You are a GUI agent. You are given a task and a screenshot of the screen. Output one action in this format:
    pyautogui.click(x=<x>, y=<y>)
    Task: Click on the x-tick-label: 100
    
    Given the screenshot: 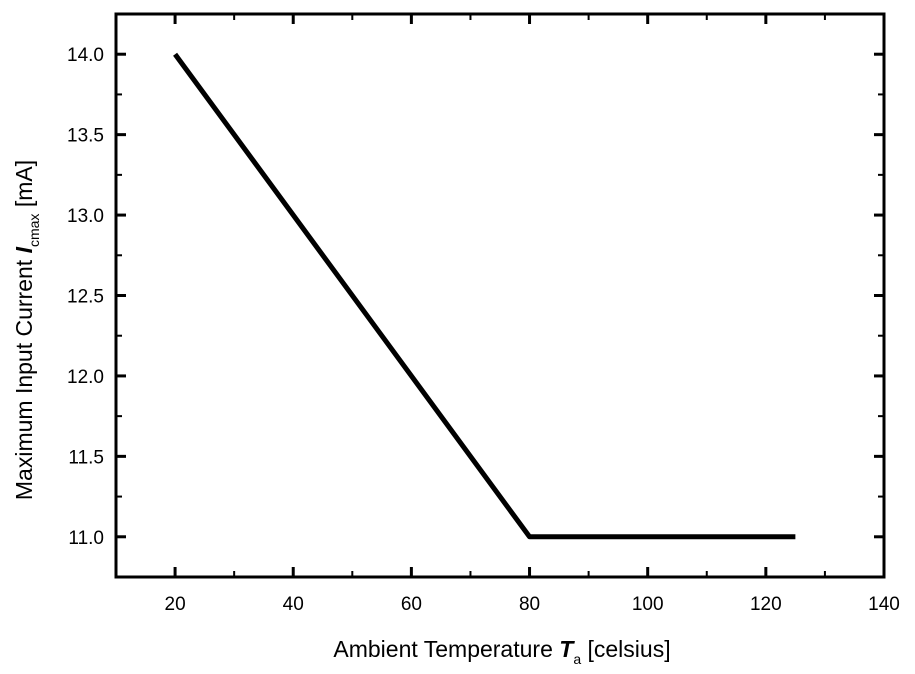 What is the action you would take?
    pyautogui.click(x=648, y=604)
    